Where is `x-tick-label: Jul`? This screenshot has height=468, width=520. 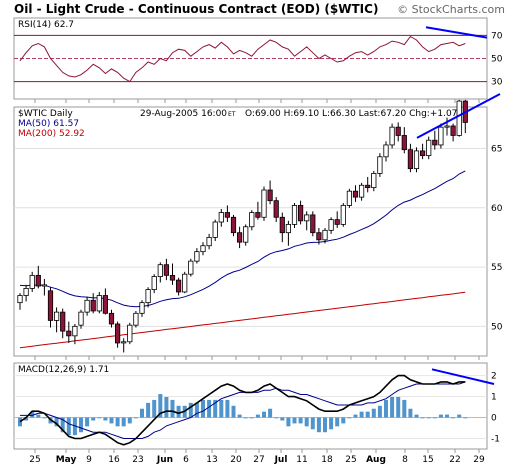
x-tick-label: Jul is located at coordinates (281, 460).